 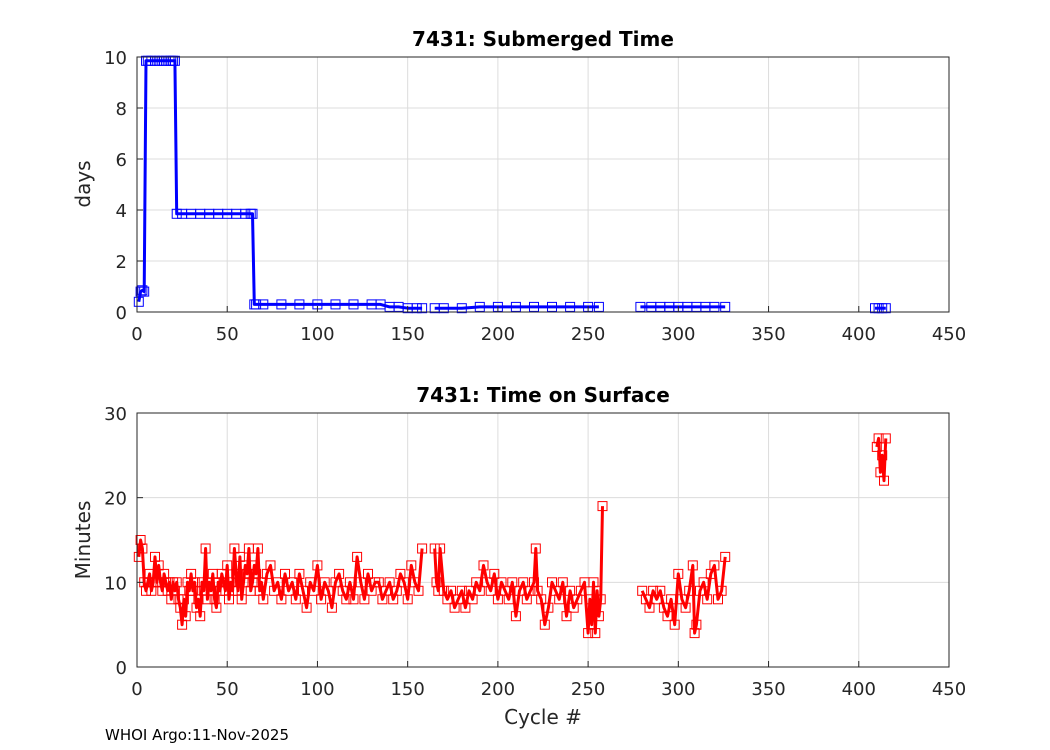 I want to click on y-tick-label: 8, so click(x=121, y=109).